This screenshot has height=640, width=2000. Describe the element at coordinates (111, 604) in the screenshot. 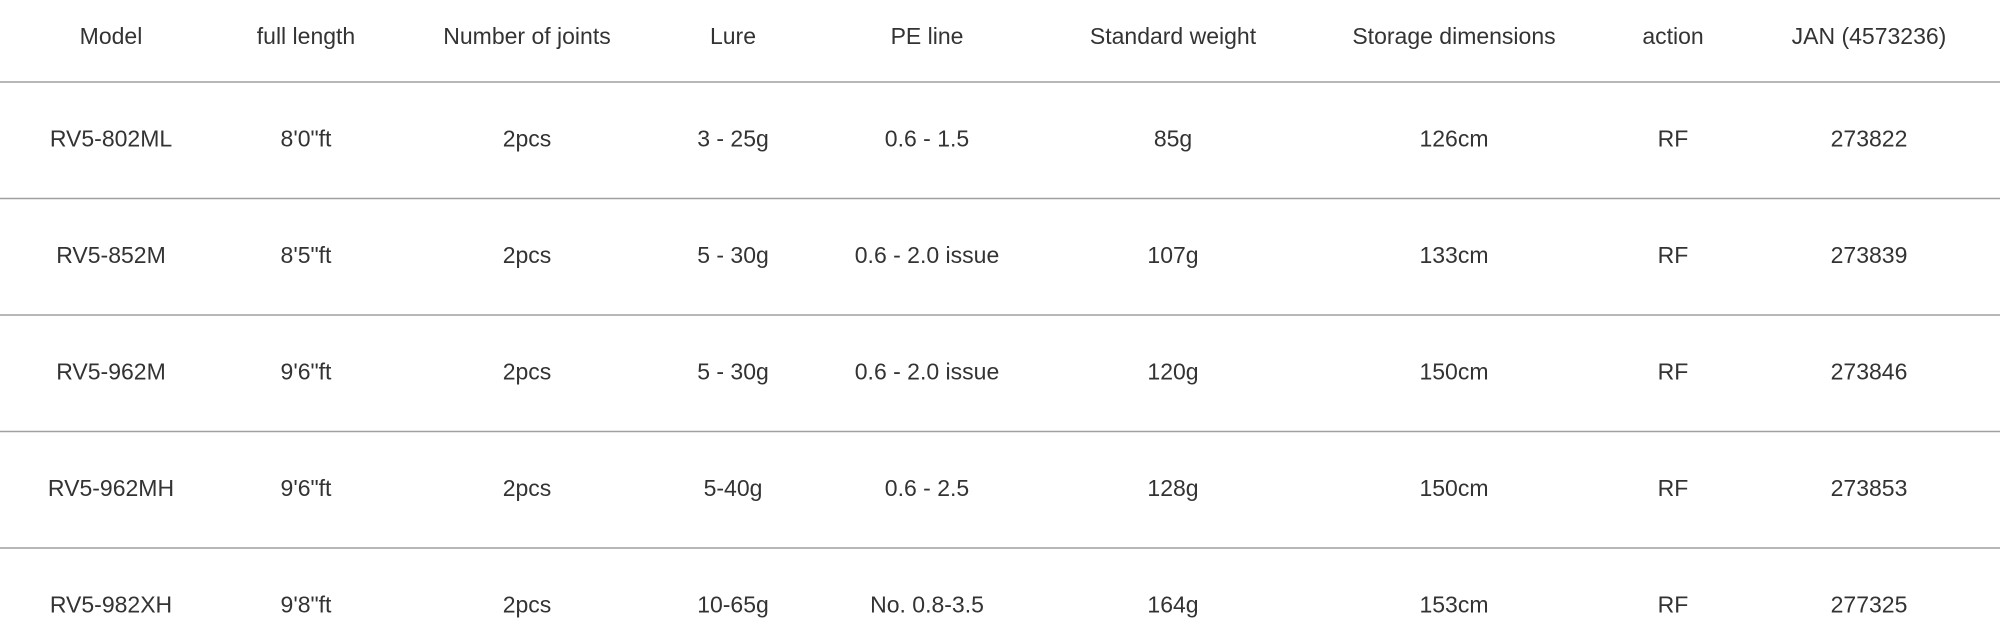

I see `cell: RV5-982XH` at that location.